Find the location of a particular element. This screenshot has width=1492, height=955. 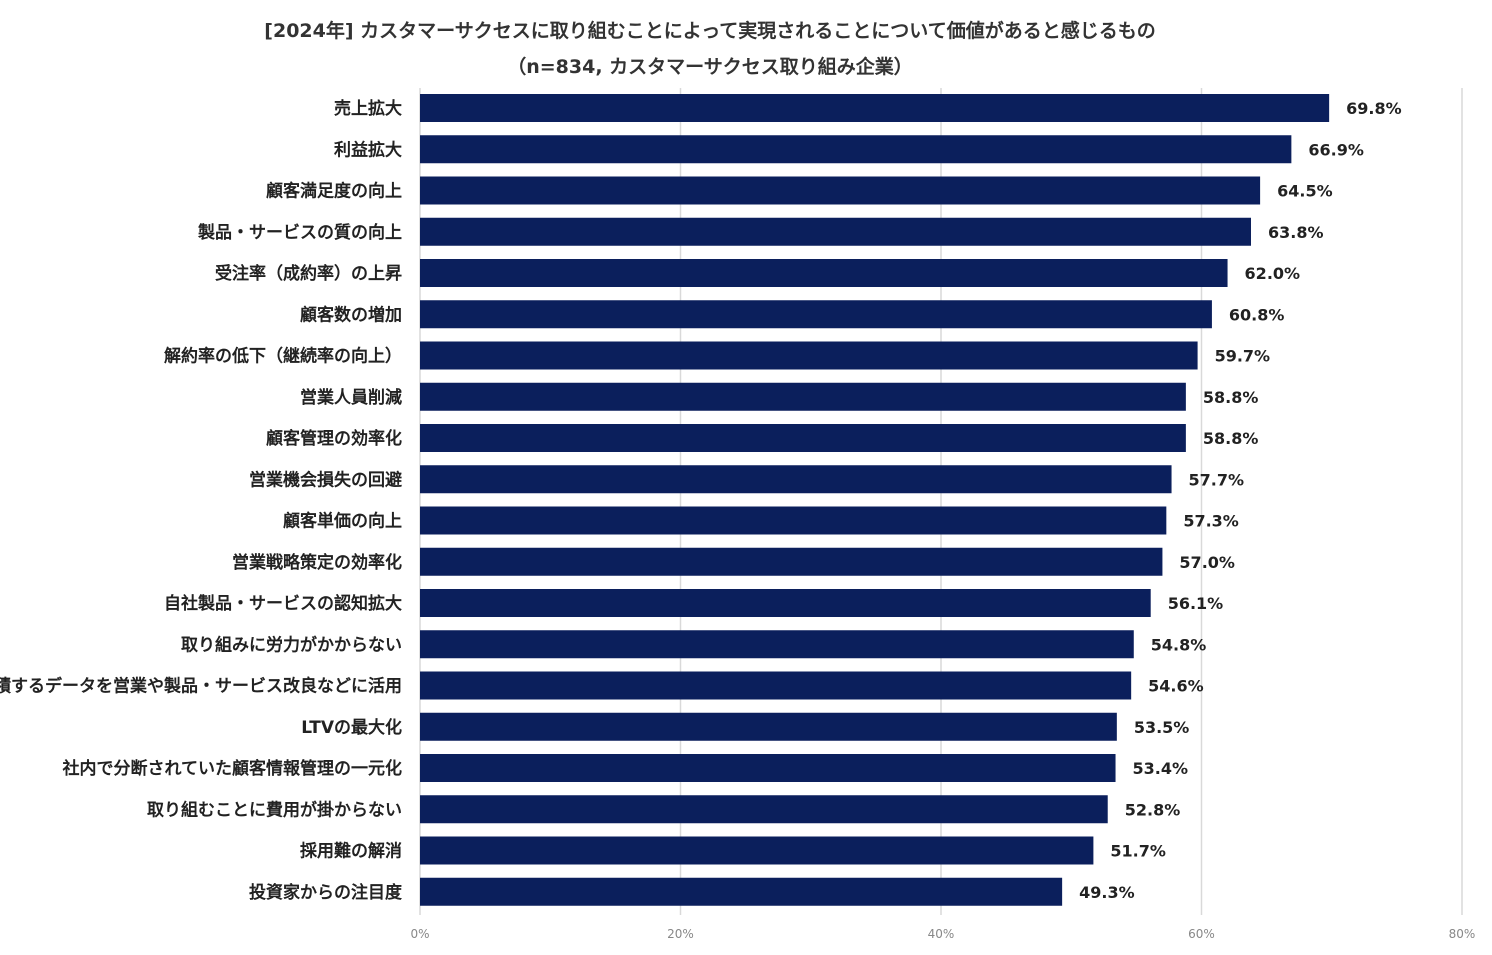

x-axis-ticks: 0% 20% 40% 60% 80% is located at coordinates (942, 934).